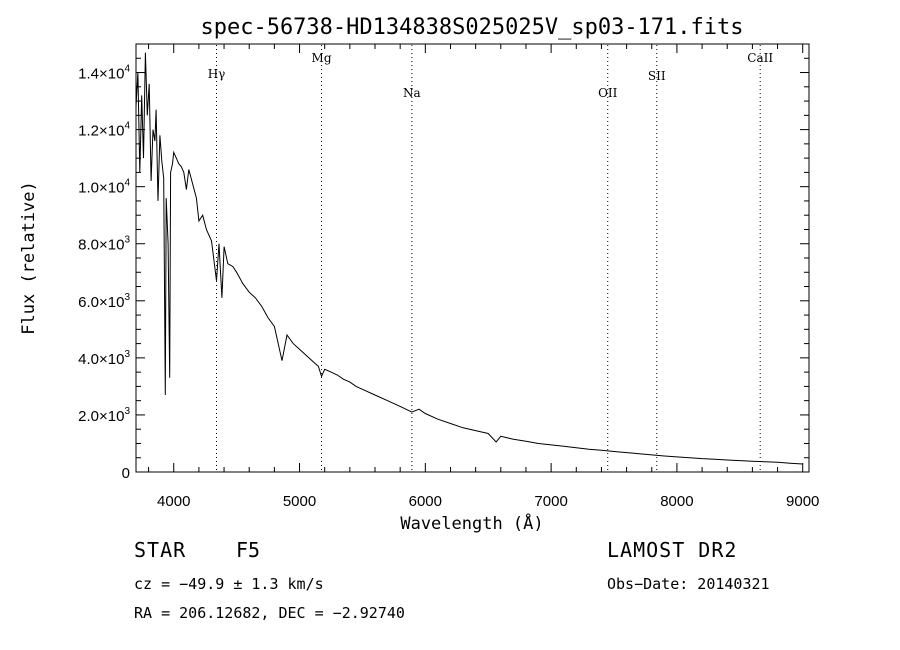  I want to click on y-axis-label: Flux (relative), so click(29, 258).